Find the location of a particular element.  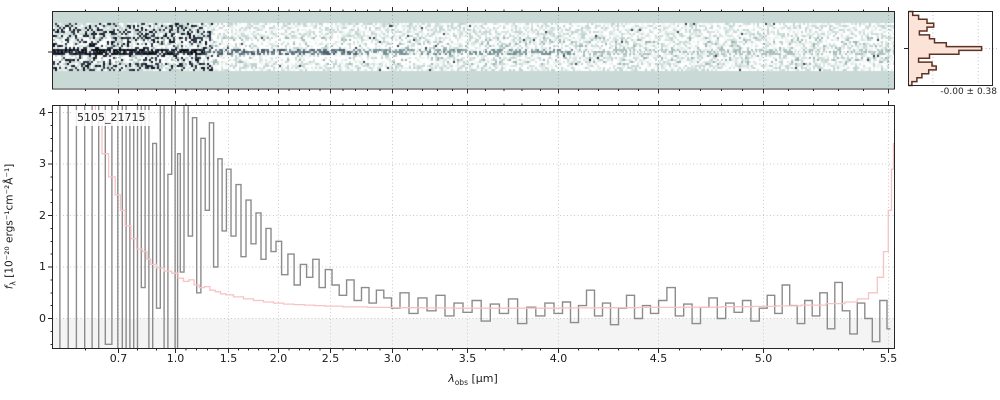

x-axis-label: λobs [μm] is located at coordinates (473, 379).